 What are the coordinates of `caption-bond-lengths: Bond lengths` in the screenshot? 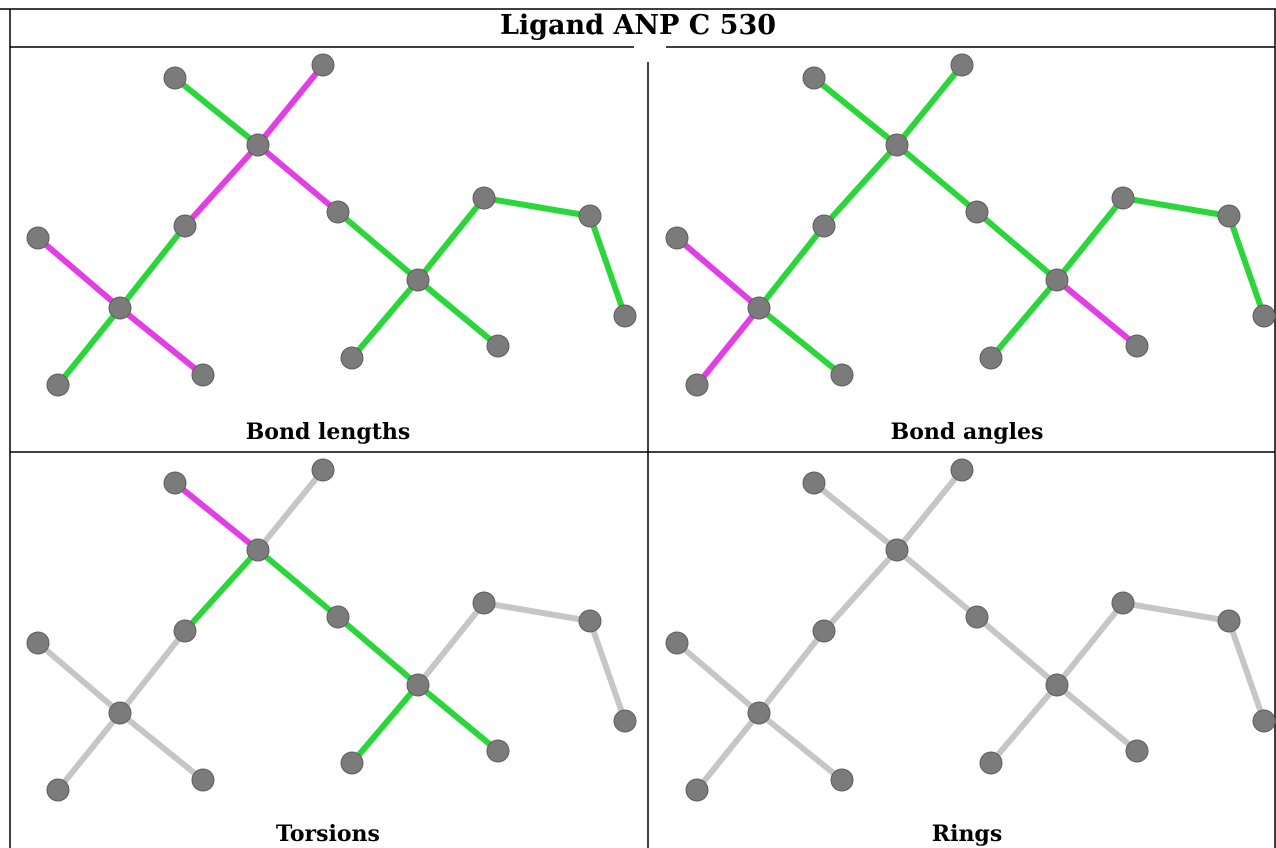 It's located at (328, 432).